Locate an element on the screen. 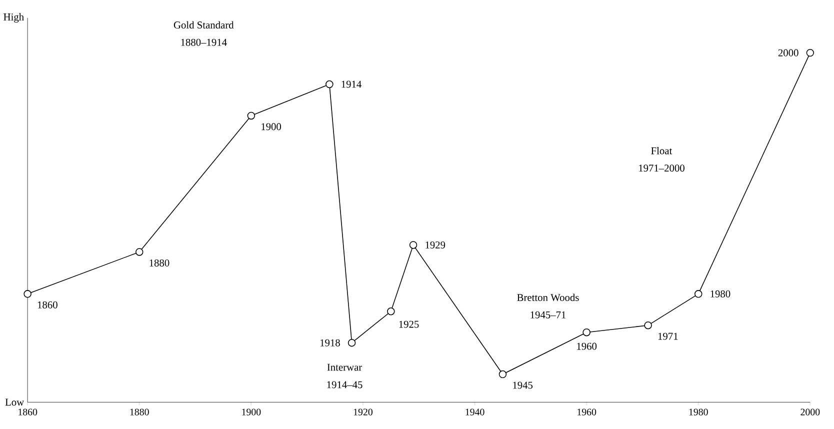 This screenshot has height=429, width=834. text: 1880–1914 is located at coordinates (204, 42).